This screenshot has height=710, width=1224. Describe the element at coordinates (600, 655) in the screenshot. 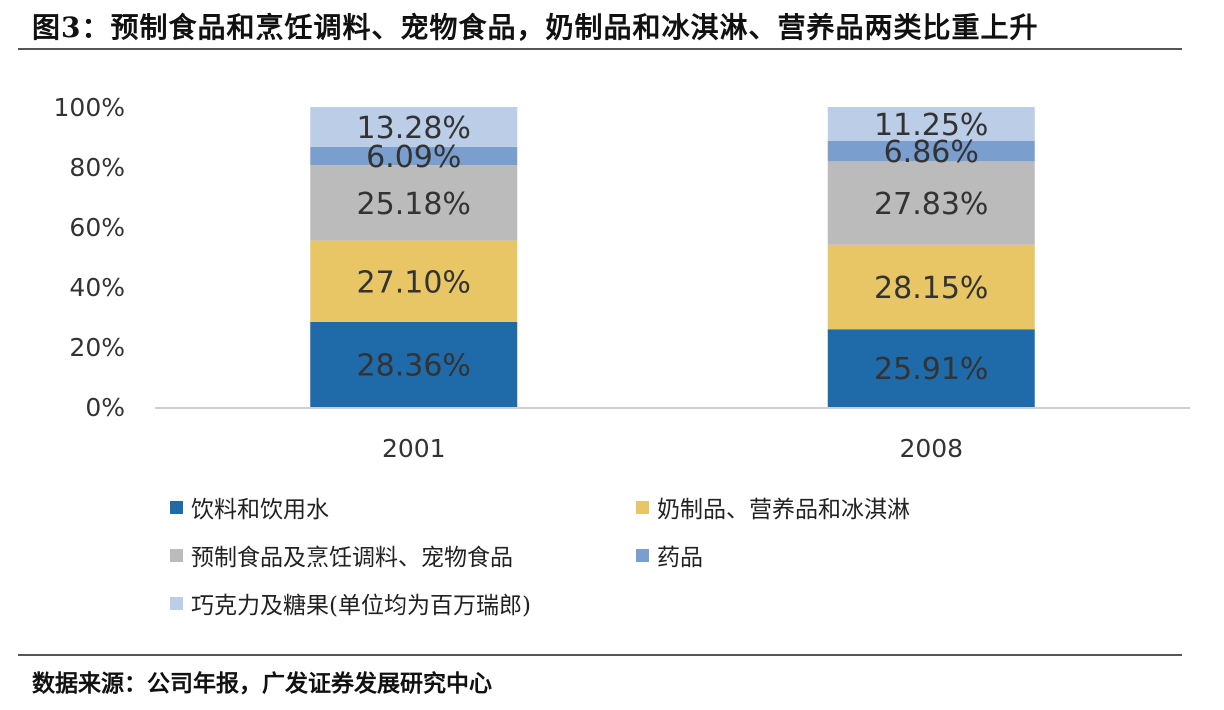

I see `source-rule` at that location.